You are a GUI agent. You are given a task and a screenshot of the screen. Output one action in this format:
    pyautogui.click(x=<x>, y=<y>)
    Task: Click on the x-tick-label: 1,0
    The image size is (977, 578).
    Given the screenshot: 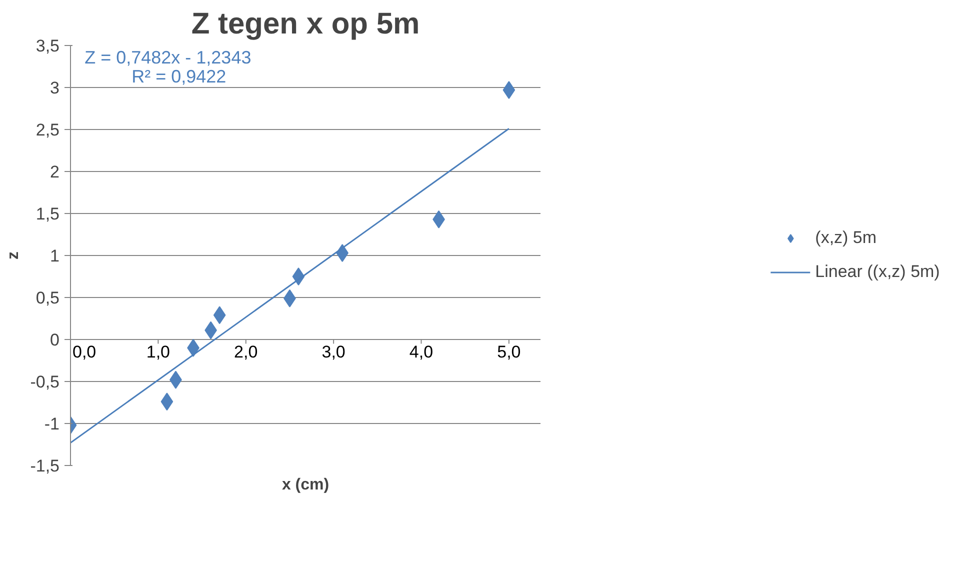 What is the action you would take?
    pyautogui.click(x=158, y=352)
    